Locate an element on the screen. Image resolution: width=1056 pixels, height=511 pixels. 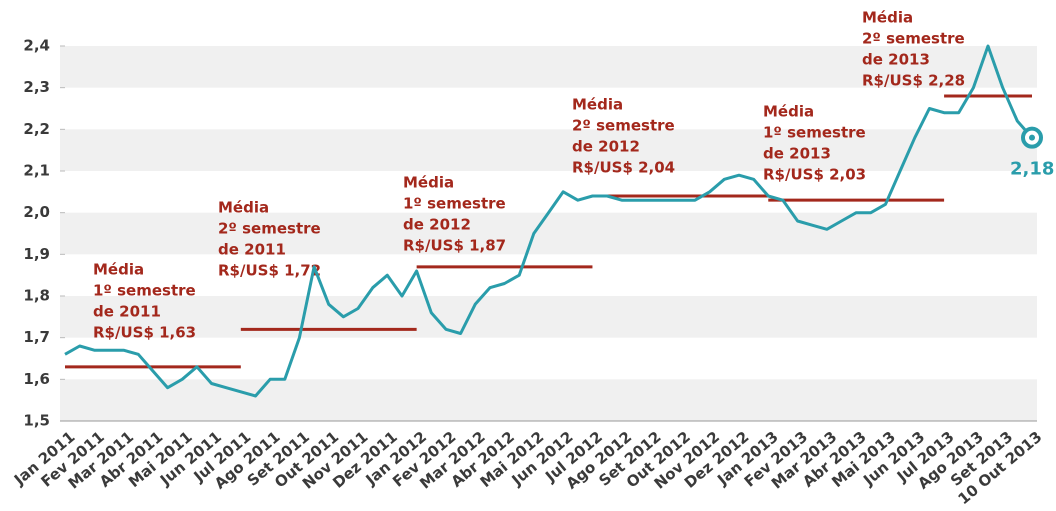
average-label: R$/US$ 1,63 is located at coordinates (144, 333).